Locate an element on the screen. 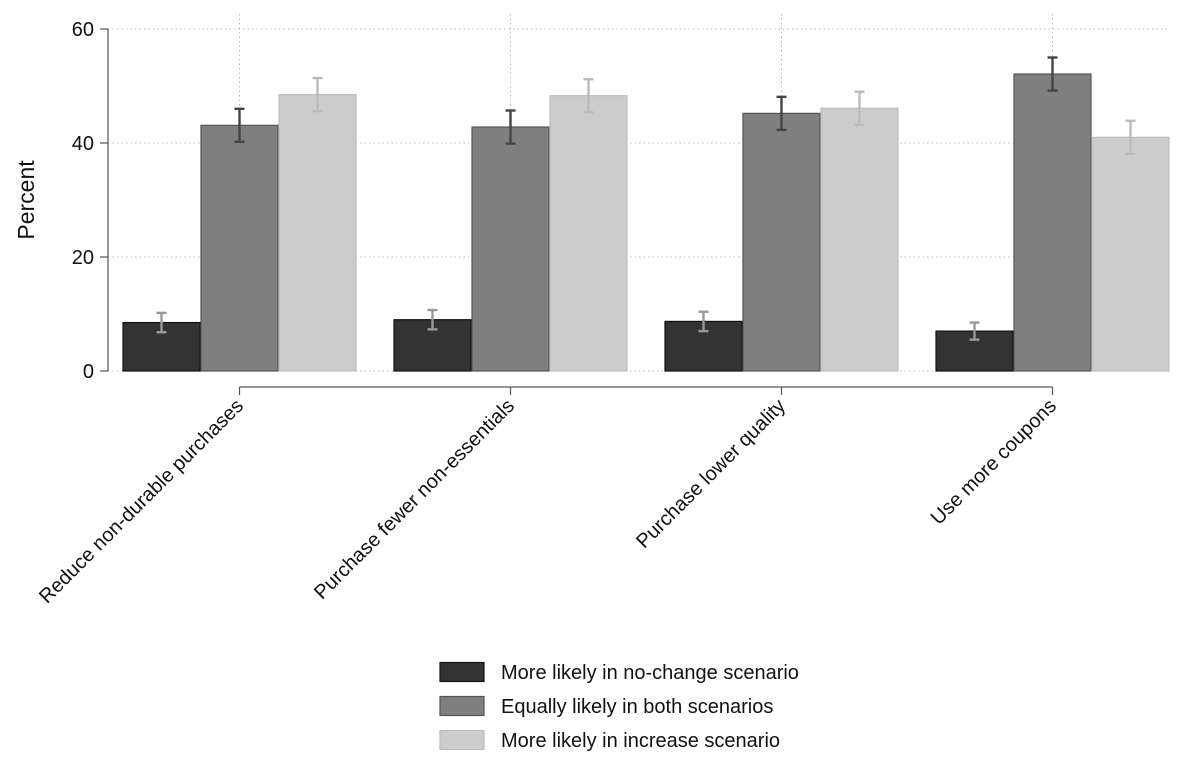 The height and width of the screenshot is (762, 1179). legend-item: Equally likely in both scenarios is located at coordinates (606, 706).